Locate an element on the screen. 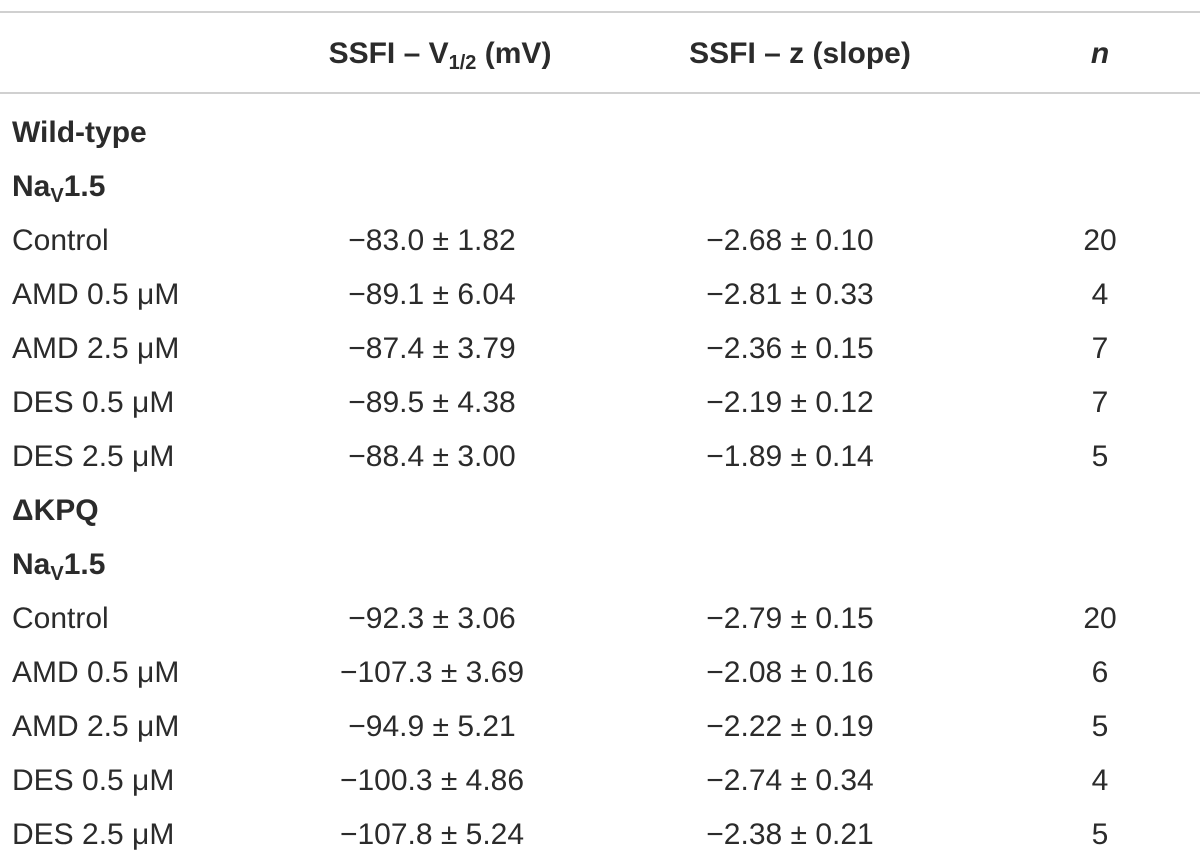  subscript: 1/2 is located at coordinates (462, 63).